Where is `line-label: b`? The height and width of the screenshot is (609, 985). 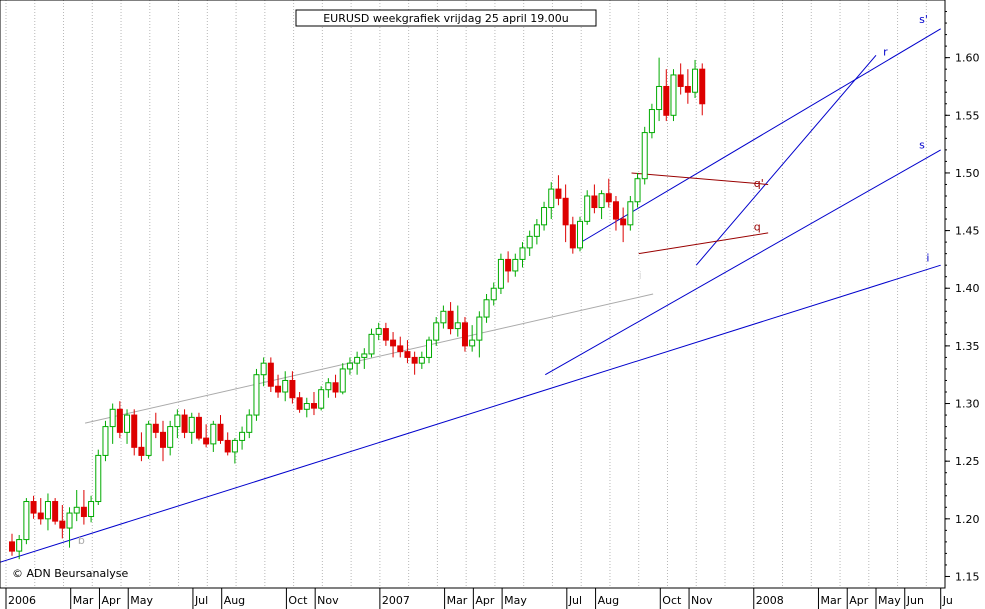 line-label: b is located at coordinates (81, 540).